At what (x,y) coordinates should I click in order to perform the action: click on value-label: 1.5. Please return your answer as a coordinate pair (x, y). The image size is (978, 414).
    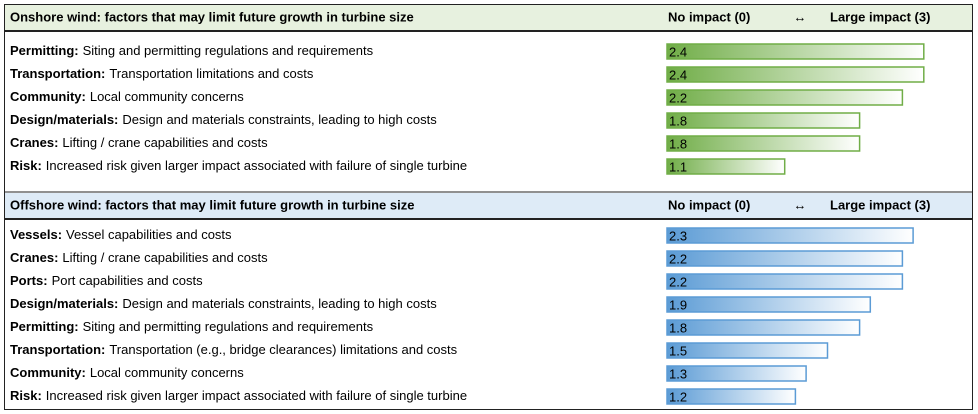
    Looking at the image, I should click on (678, 350).